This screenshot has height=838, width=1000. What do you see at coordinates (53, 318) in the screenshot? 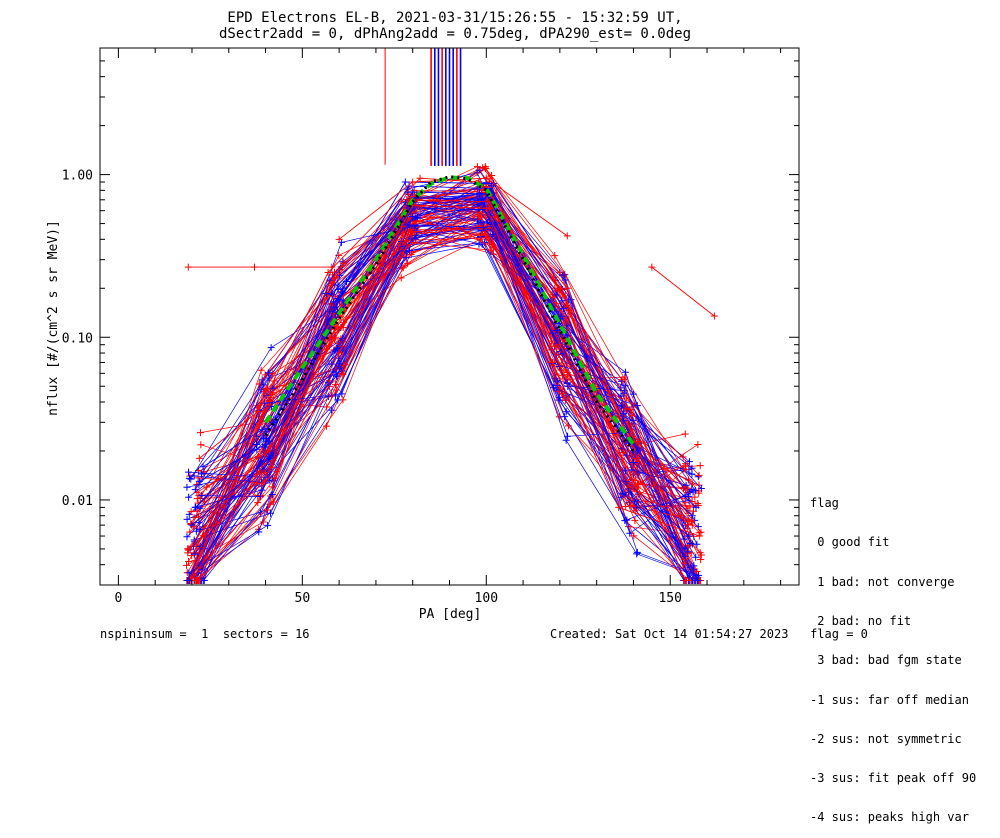
I see `y-axis-label: nflux [#/(cm^2 s sr MeV)]` at bounding box center [53, 318].